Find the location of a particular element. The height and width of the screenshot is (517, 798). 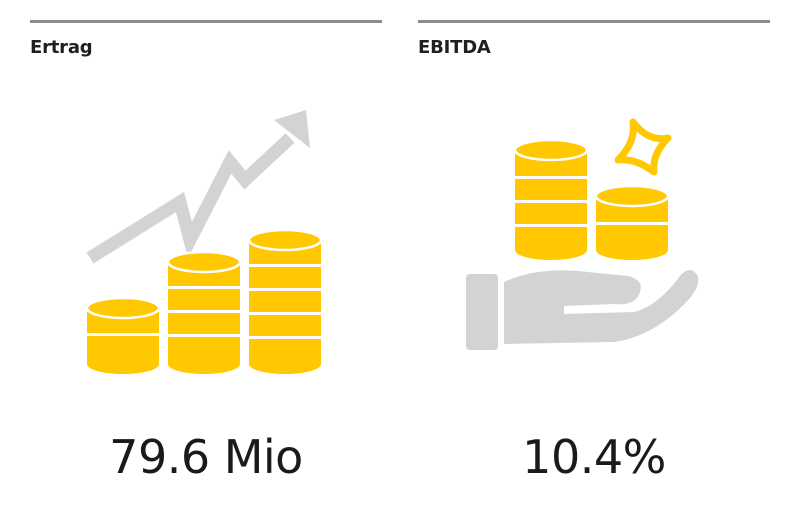

hand-icon is located at coordinates (582, 310).